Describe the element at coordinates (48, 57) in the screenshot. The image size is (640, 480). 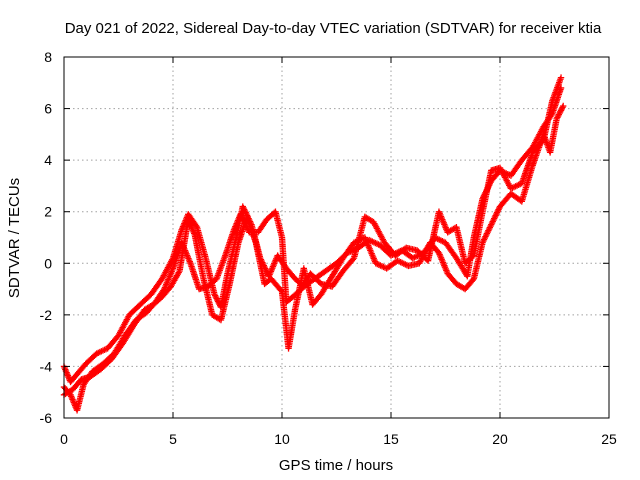
I see `y-tick-label: 8` at that location.